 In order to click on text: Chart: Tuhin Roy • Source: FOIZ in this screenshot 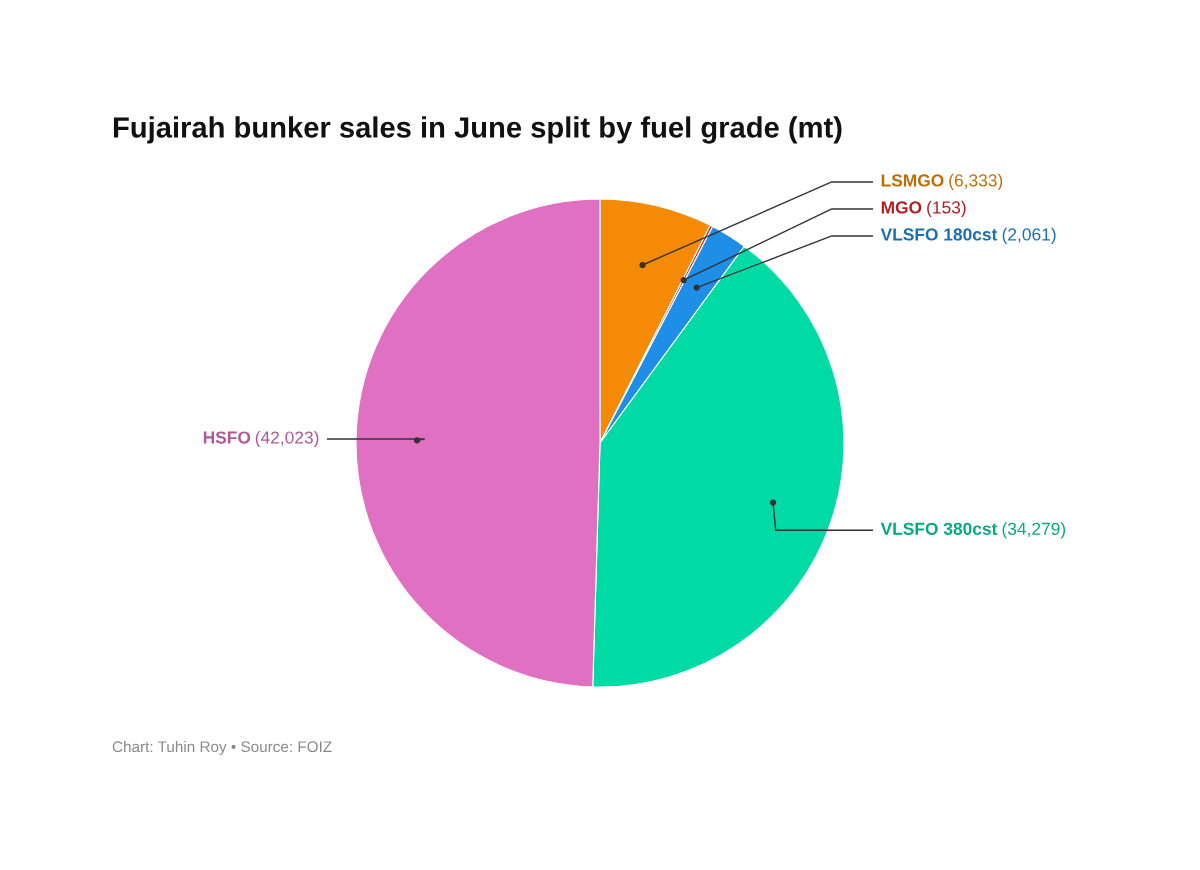, I will do `click(222, 748)`.